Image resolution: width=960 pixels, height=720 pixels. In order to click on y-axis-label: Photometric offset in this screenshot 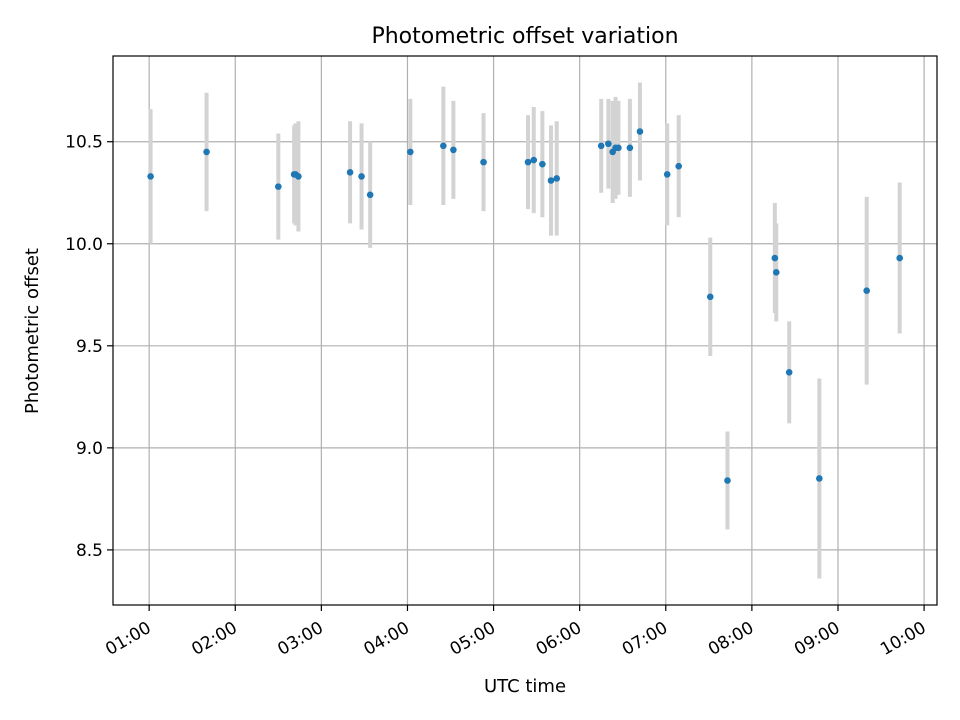, I will do `click(32, 331)`.